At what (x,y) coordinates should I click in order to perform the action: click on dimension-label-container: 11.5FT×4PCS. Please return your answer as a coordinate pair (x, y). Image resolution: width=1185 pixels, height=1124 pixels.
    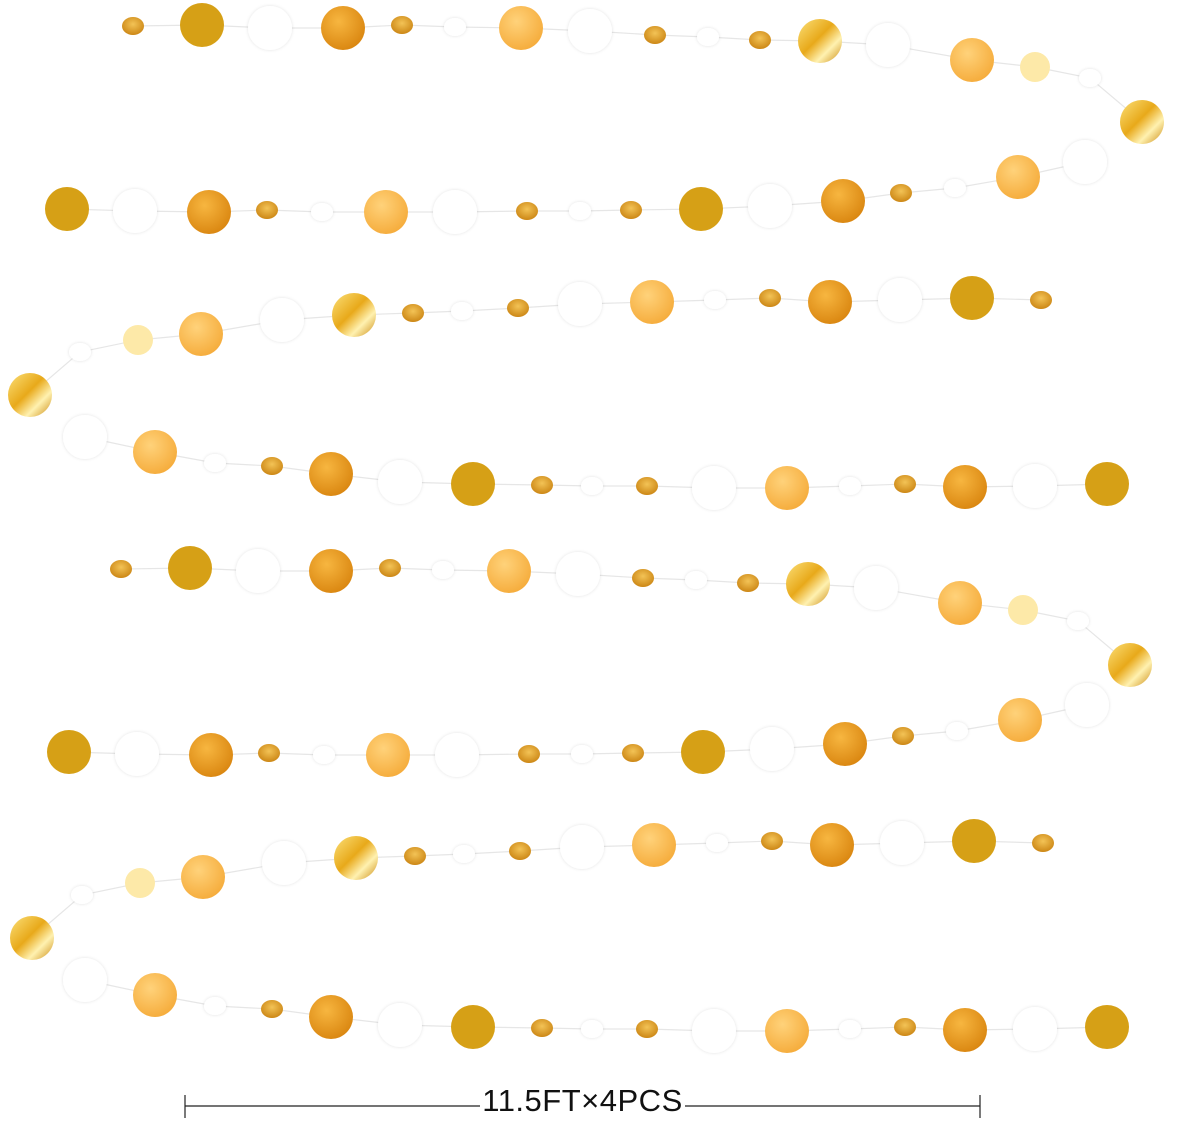
    Looking at the image, I should click on (582, 1101).